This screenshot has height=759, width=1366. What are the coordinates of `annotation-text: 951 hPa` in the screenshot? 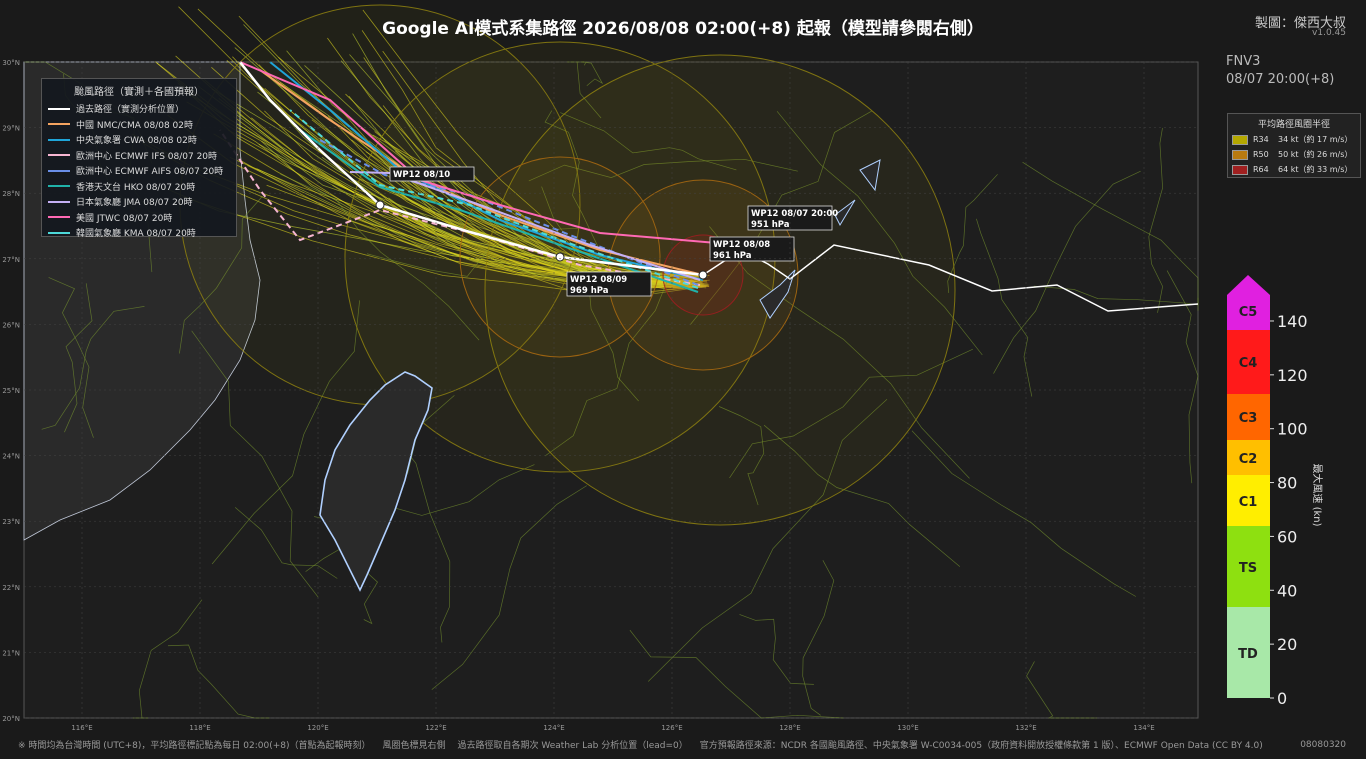 It's located at (770, 225).